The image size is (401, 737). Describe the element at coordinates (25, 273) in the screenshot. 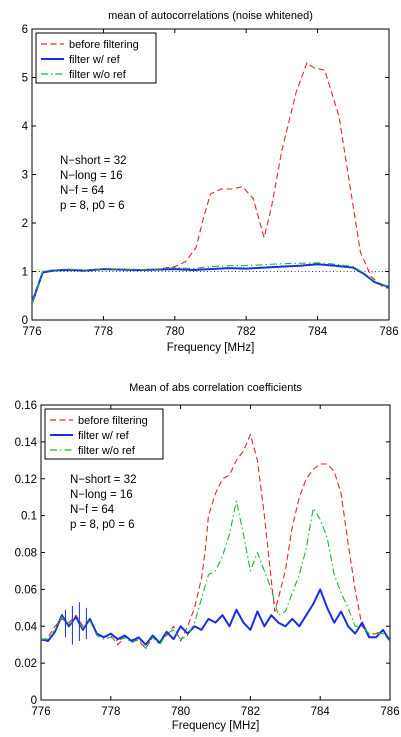

I see `y-tick-label: 1` at that location.